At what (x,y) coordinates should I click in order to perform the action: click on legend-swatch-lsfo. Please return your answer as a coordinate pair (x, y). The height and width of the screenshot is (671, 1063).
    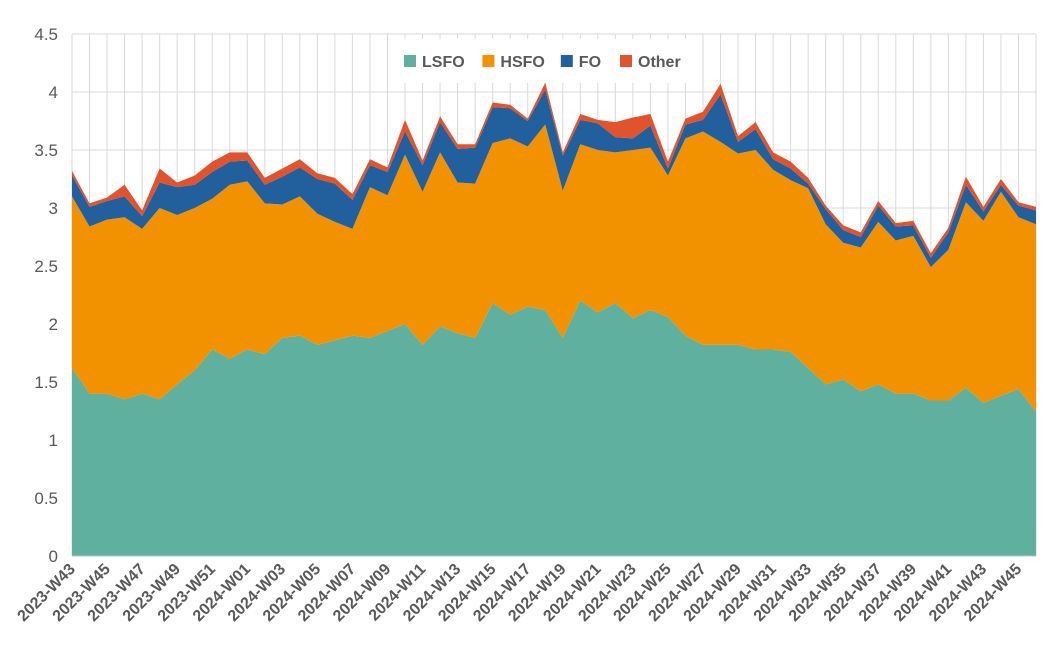
    Looking at the image, I should click on (410, 61).